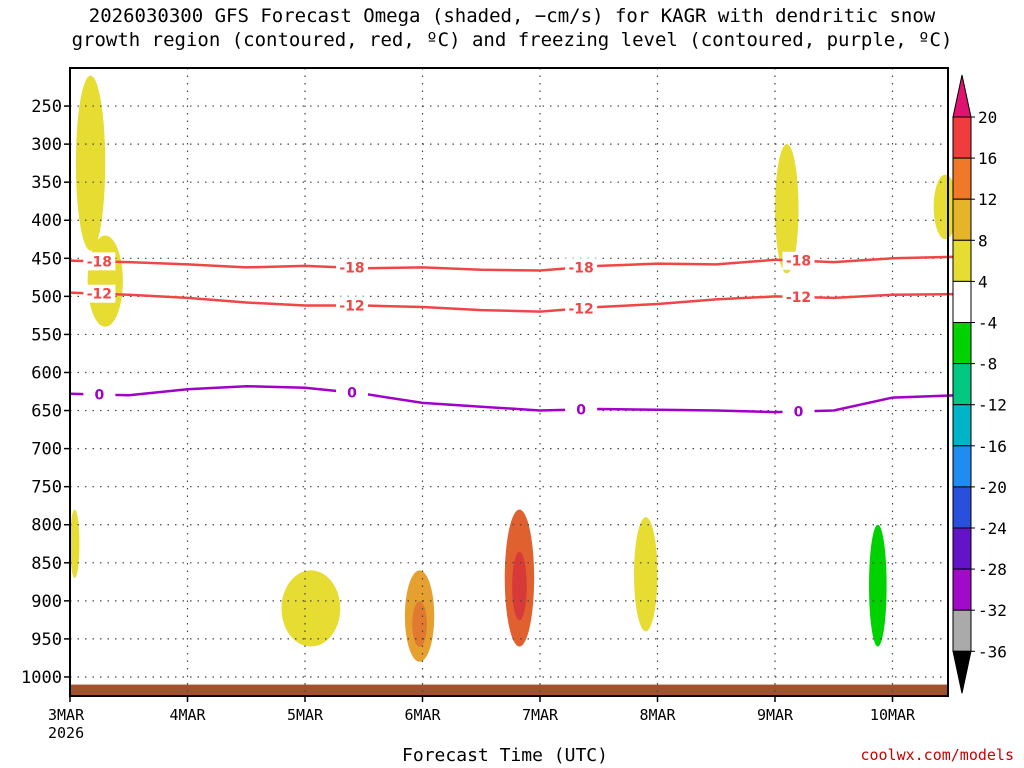 The width and height of the screenshot is (1024, 768). What do you see at coordinates (987, 323) in the screenshot?
I see `colorbar-label: -4` at bounding box center [987, 323].